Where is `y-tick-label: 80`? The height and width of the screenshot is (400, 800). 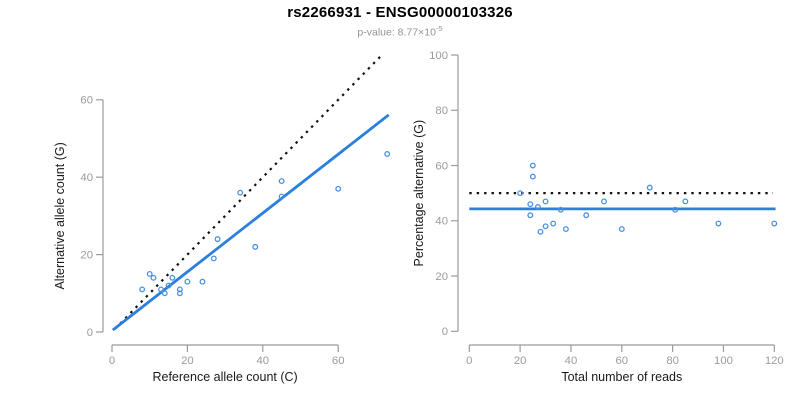
y-tick-label: 80 is located at coordinates (441, 111).